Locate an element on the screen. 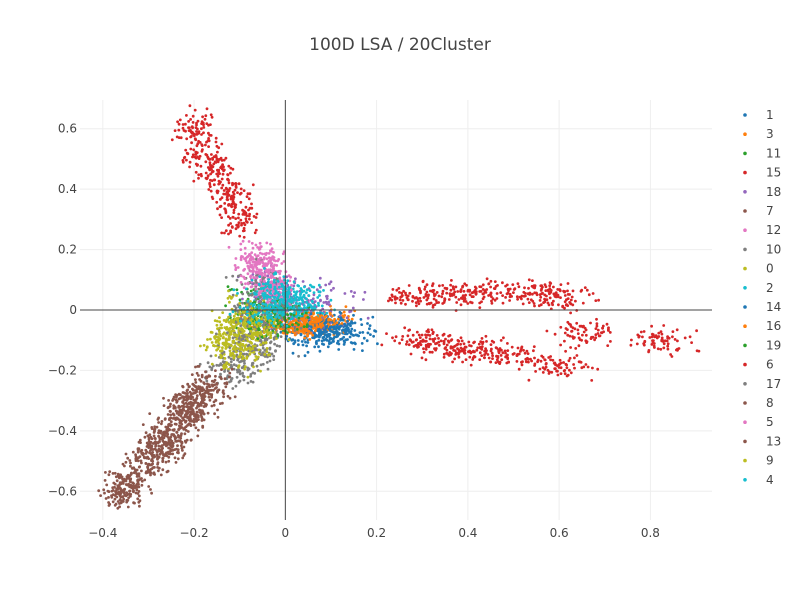 The image size is (800, 600). x-tick-label: −0.2 is located at coordinates (194, 533).